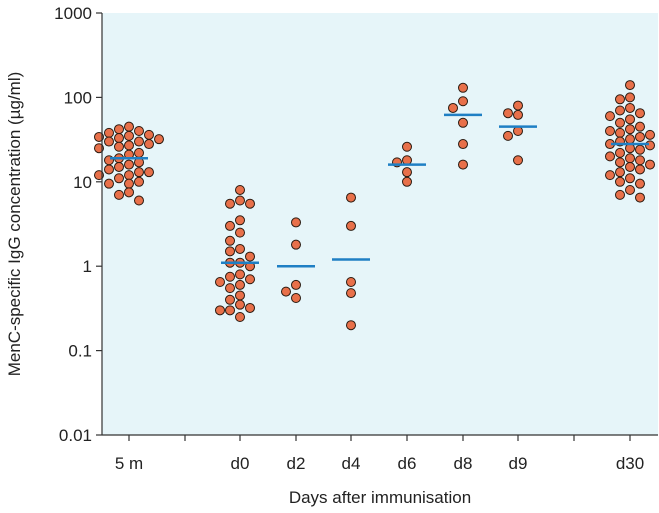  What do you see at coordinates (463, 463) in the screenshot?
I see `x-tick-label: d8` at bounding box center [463, 463].